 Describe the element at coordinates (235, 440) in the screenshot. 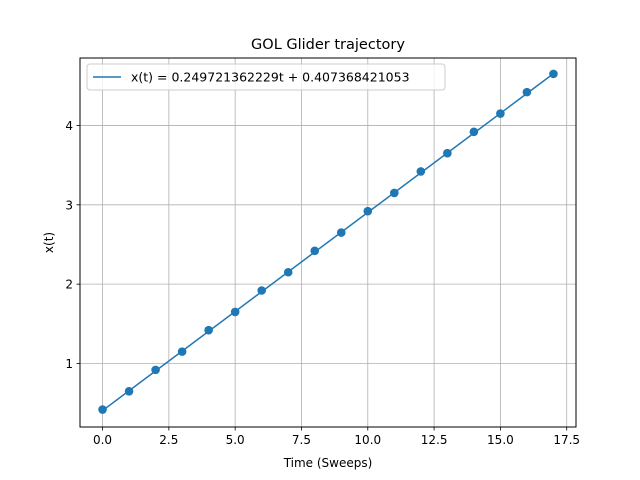

I see `x-tick-label: 5.0` at that location.